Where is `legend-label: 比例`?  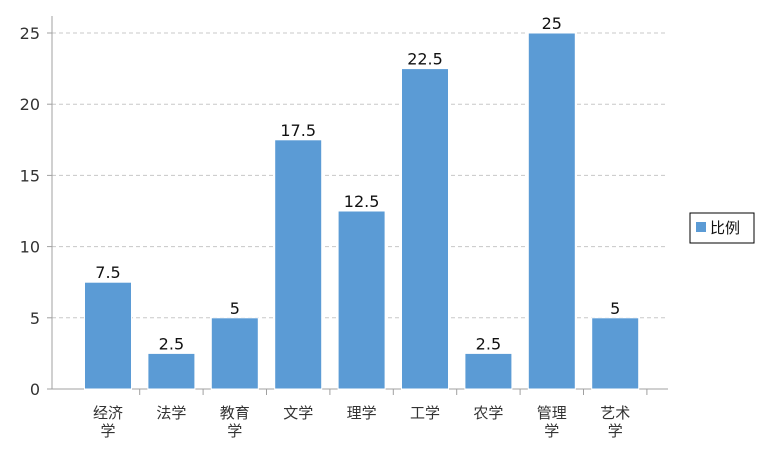
legend-label: 比例 is located at coordinates (725, 228).